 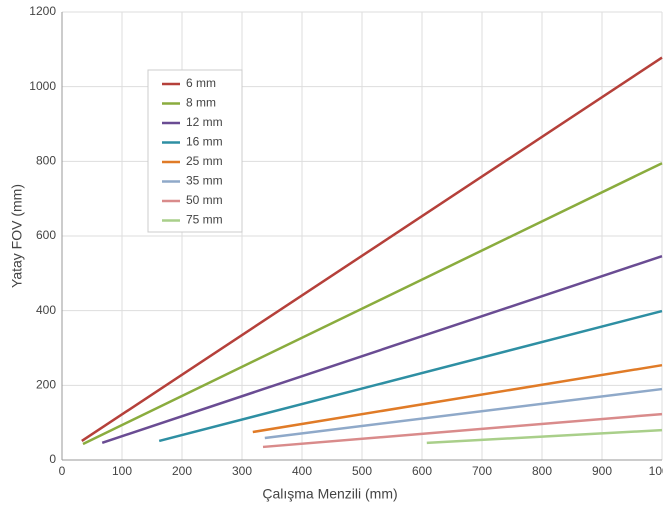 What do you see at coordinates (302, 471) in the screenshot?
I see `x-tick-label: 400` at bounding box center [302, 471].